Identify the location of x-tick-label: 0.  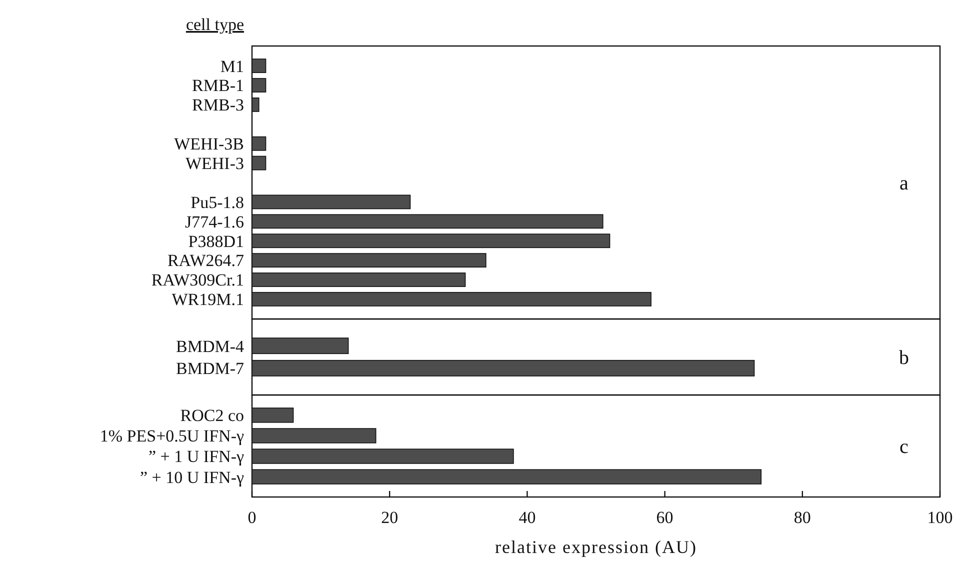
(252, 517).